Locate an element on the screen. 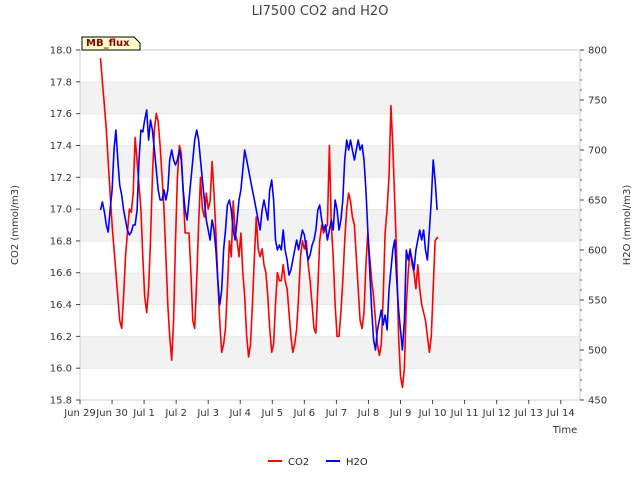 The height and width of the screenshot is (480, 640). legend-label-h2o: H2O is located at coordinates (357, 462).